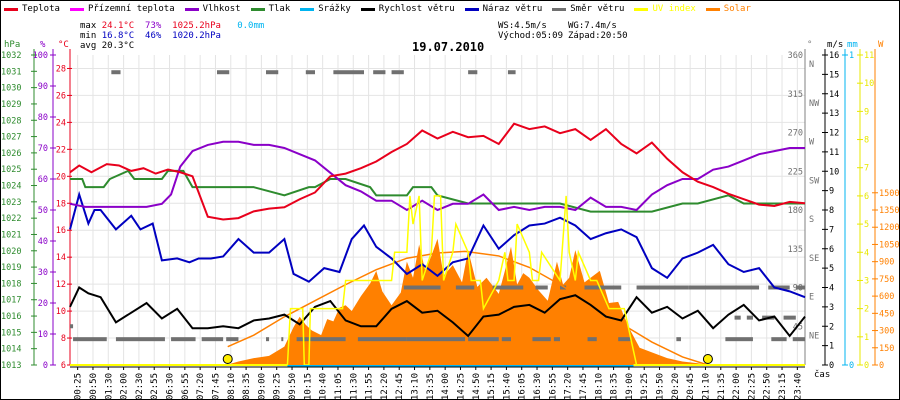  What do you see at coordinates (88, 26) in the screenshot?
I see `stat-max-label: max` at bounding box center [88, 26].